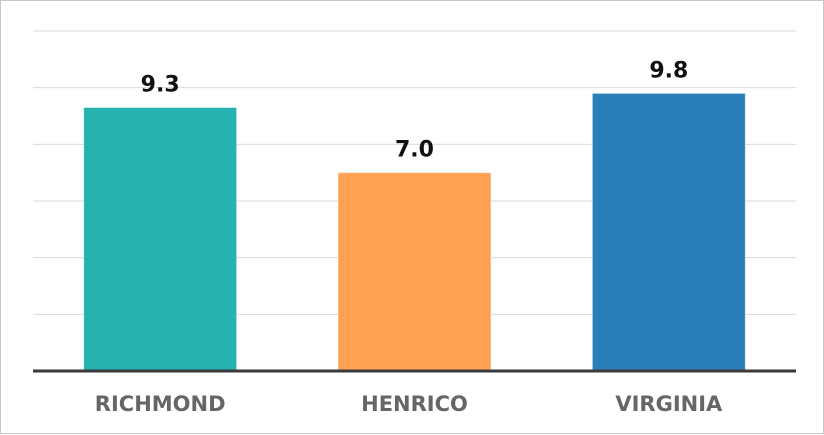 Image resolution: width=824 pixels, height=435 pixels. What do you see at coordinates (414, 150) in the screenshot?
I see `value-label-henrico: 7.0` at bounding box center [414, 150].